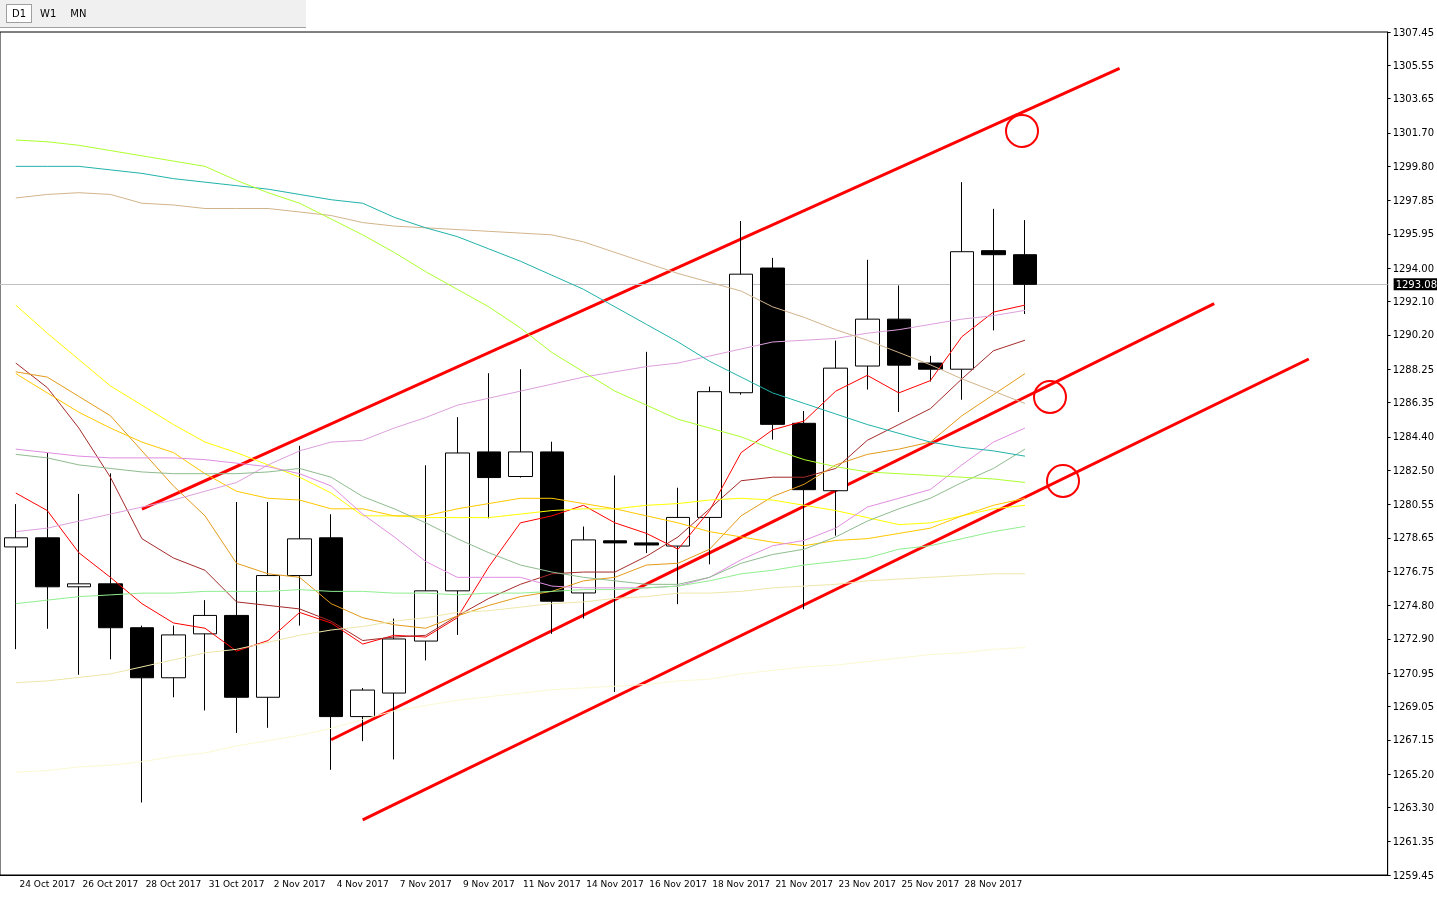 This screenshot has width=1437, height=898. What do you see at coordinates (1413, 437) in the screenshot?
I see `y-tick-label: 1284.40` at bounding box center [1413, 437].